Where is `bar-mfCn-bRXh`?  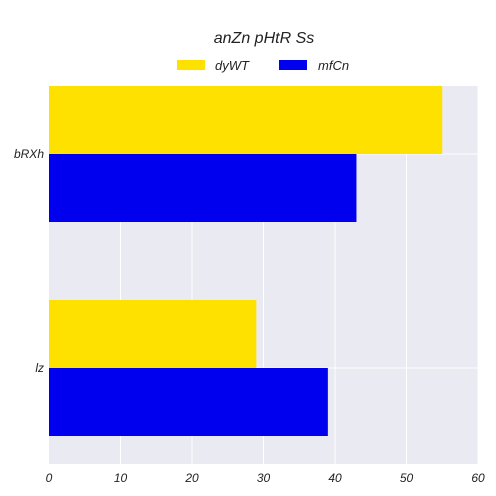 bar-mfCn-bRXh is located at coordinates (203, 188).